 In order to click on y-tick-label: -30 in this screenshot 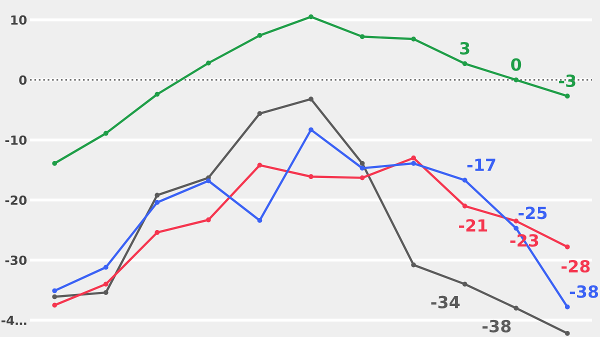, I will do `click(16, 261)`.